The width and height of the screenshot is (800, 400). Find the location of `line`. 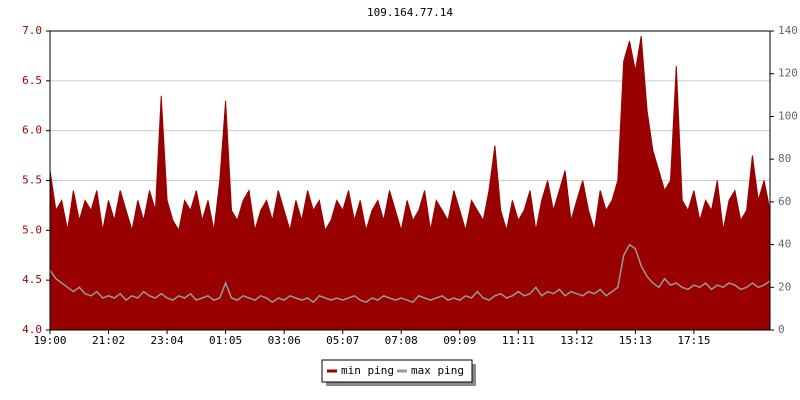

line is located at coordinates (410, 273).